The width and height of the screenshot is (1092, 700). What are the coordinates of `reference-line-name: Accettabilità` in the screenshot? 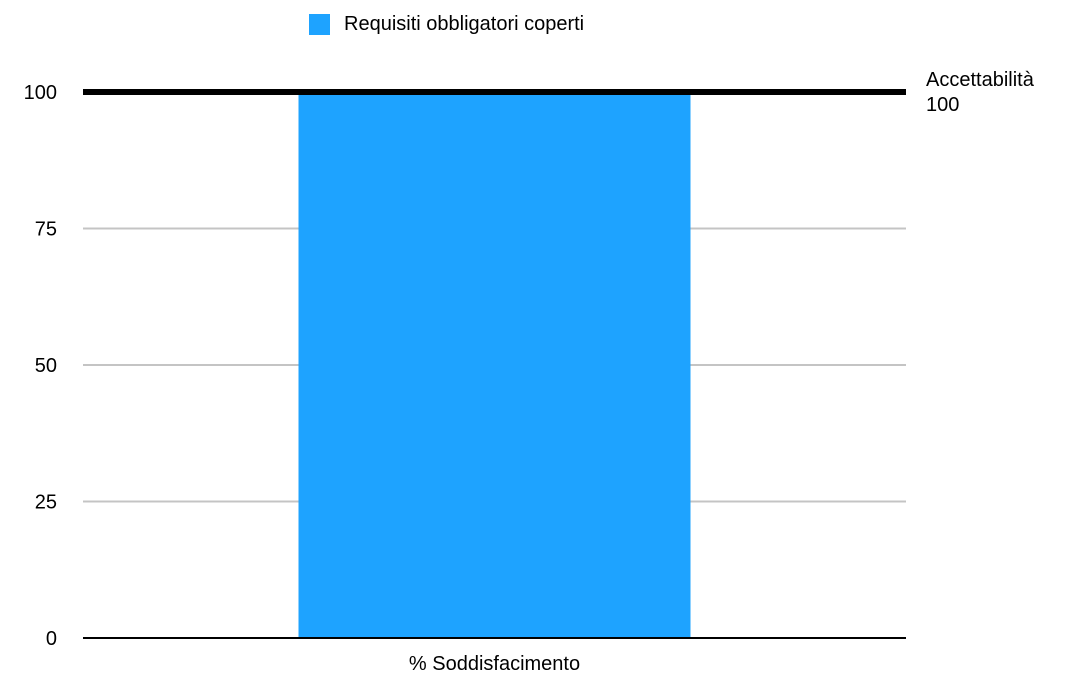 It's located at (980, 80).